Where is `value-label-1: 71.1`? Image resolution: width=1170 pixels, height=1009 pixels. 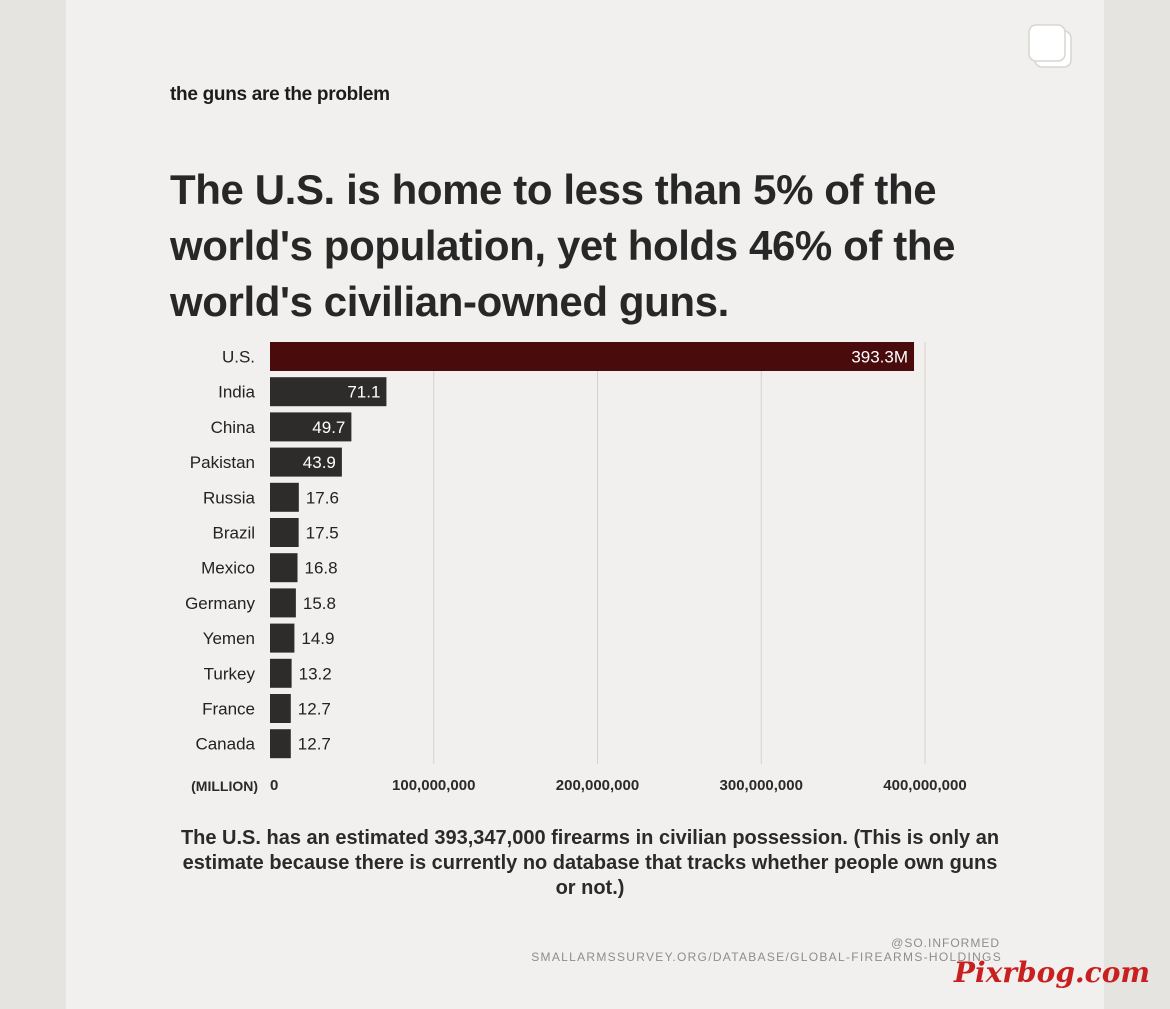 value-label-1: 71.1 is located at coordinates (363, 392).